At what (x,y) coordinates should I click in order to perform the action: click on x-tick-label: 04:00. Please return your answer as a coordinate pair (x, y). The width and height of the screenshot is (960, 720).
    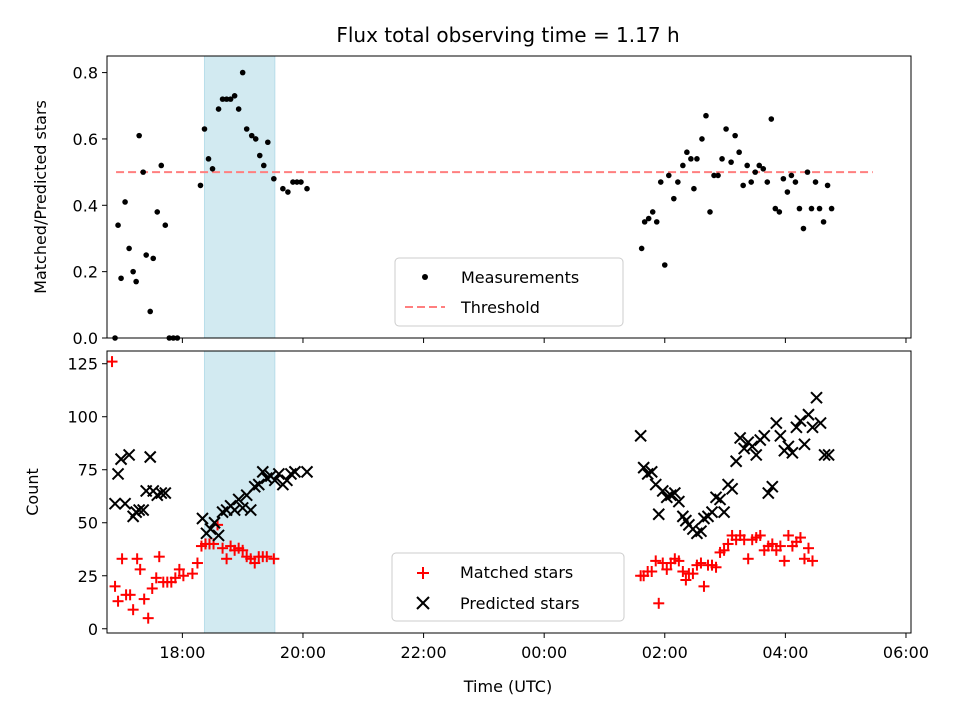
    Looking at the image, I should click on (785, 652).